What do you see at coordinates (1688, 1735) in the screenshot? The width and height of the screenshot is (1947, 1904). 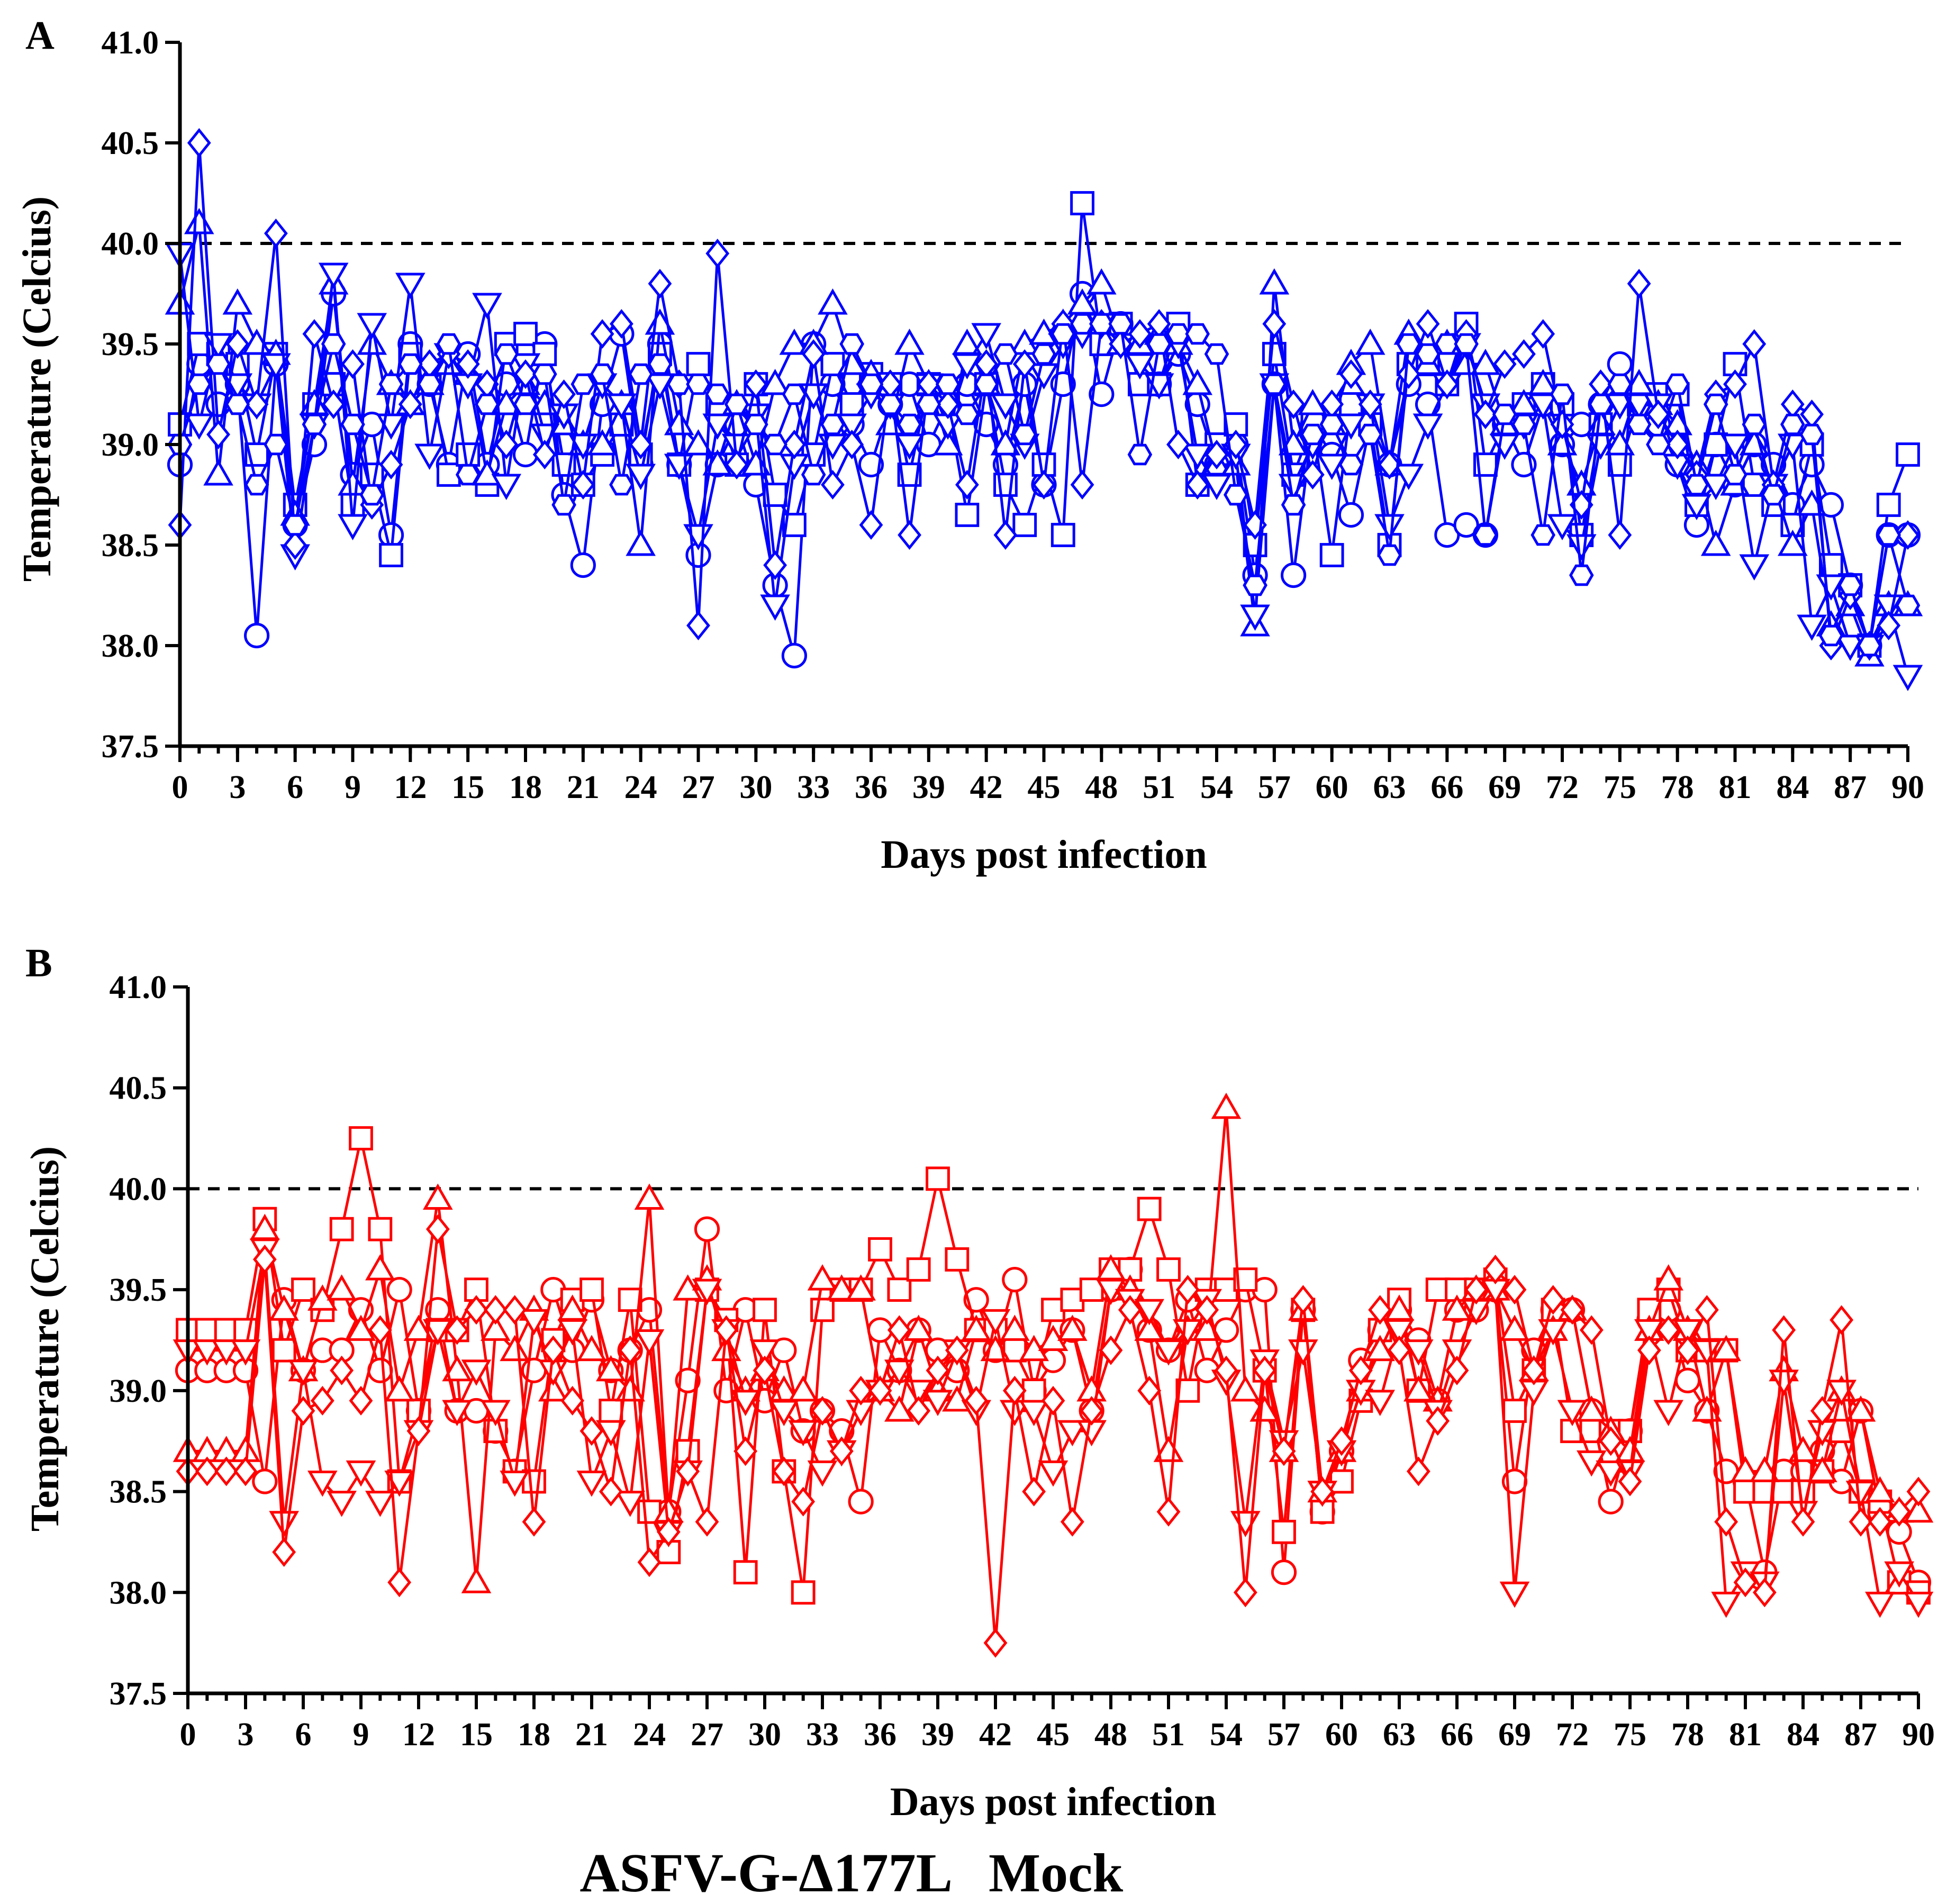 I see `x-tick-label: 78` at bounding box center [1688, 1735].